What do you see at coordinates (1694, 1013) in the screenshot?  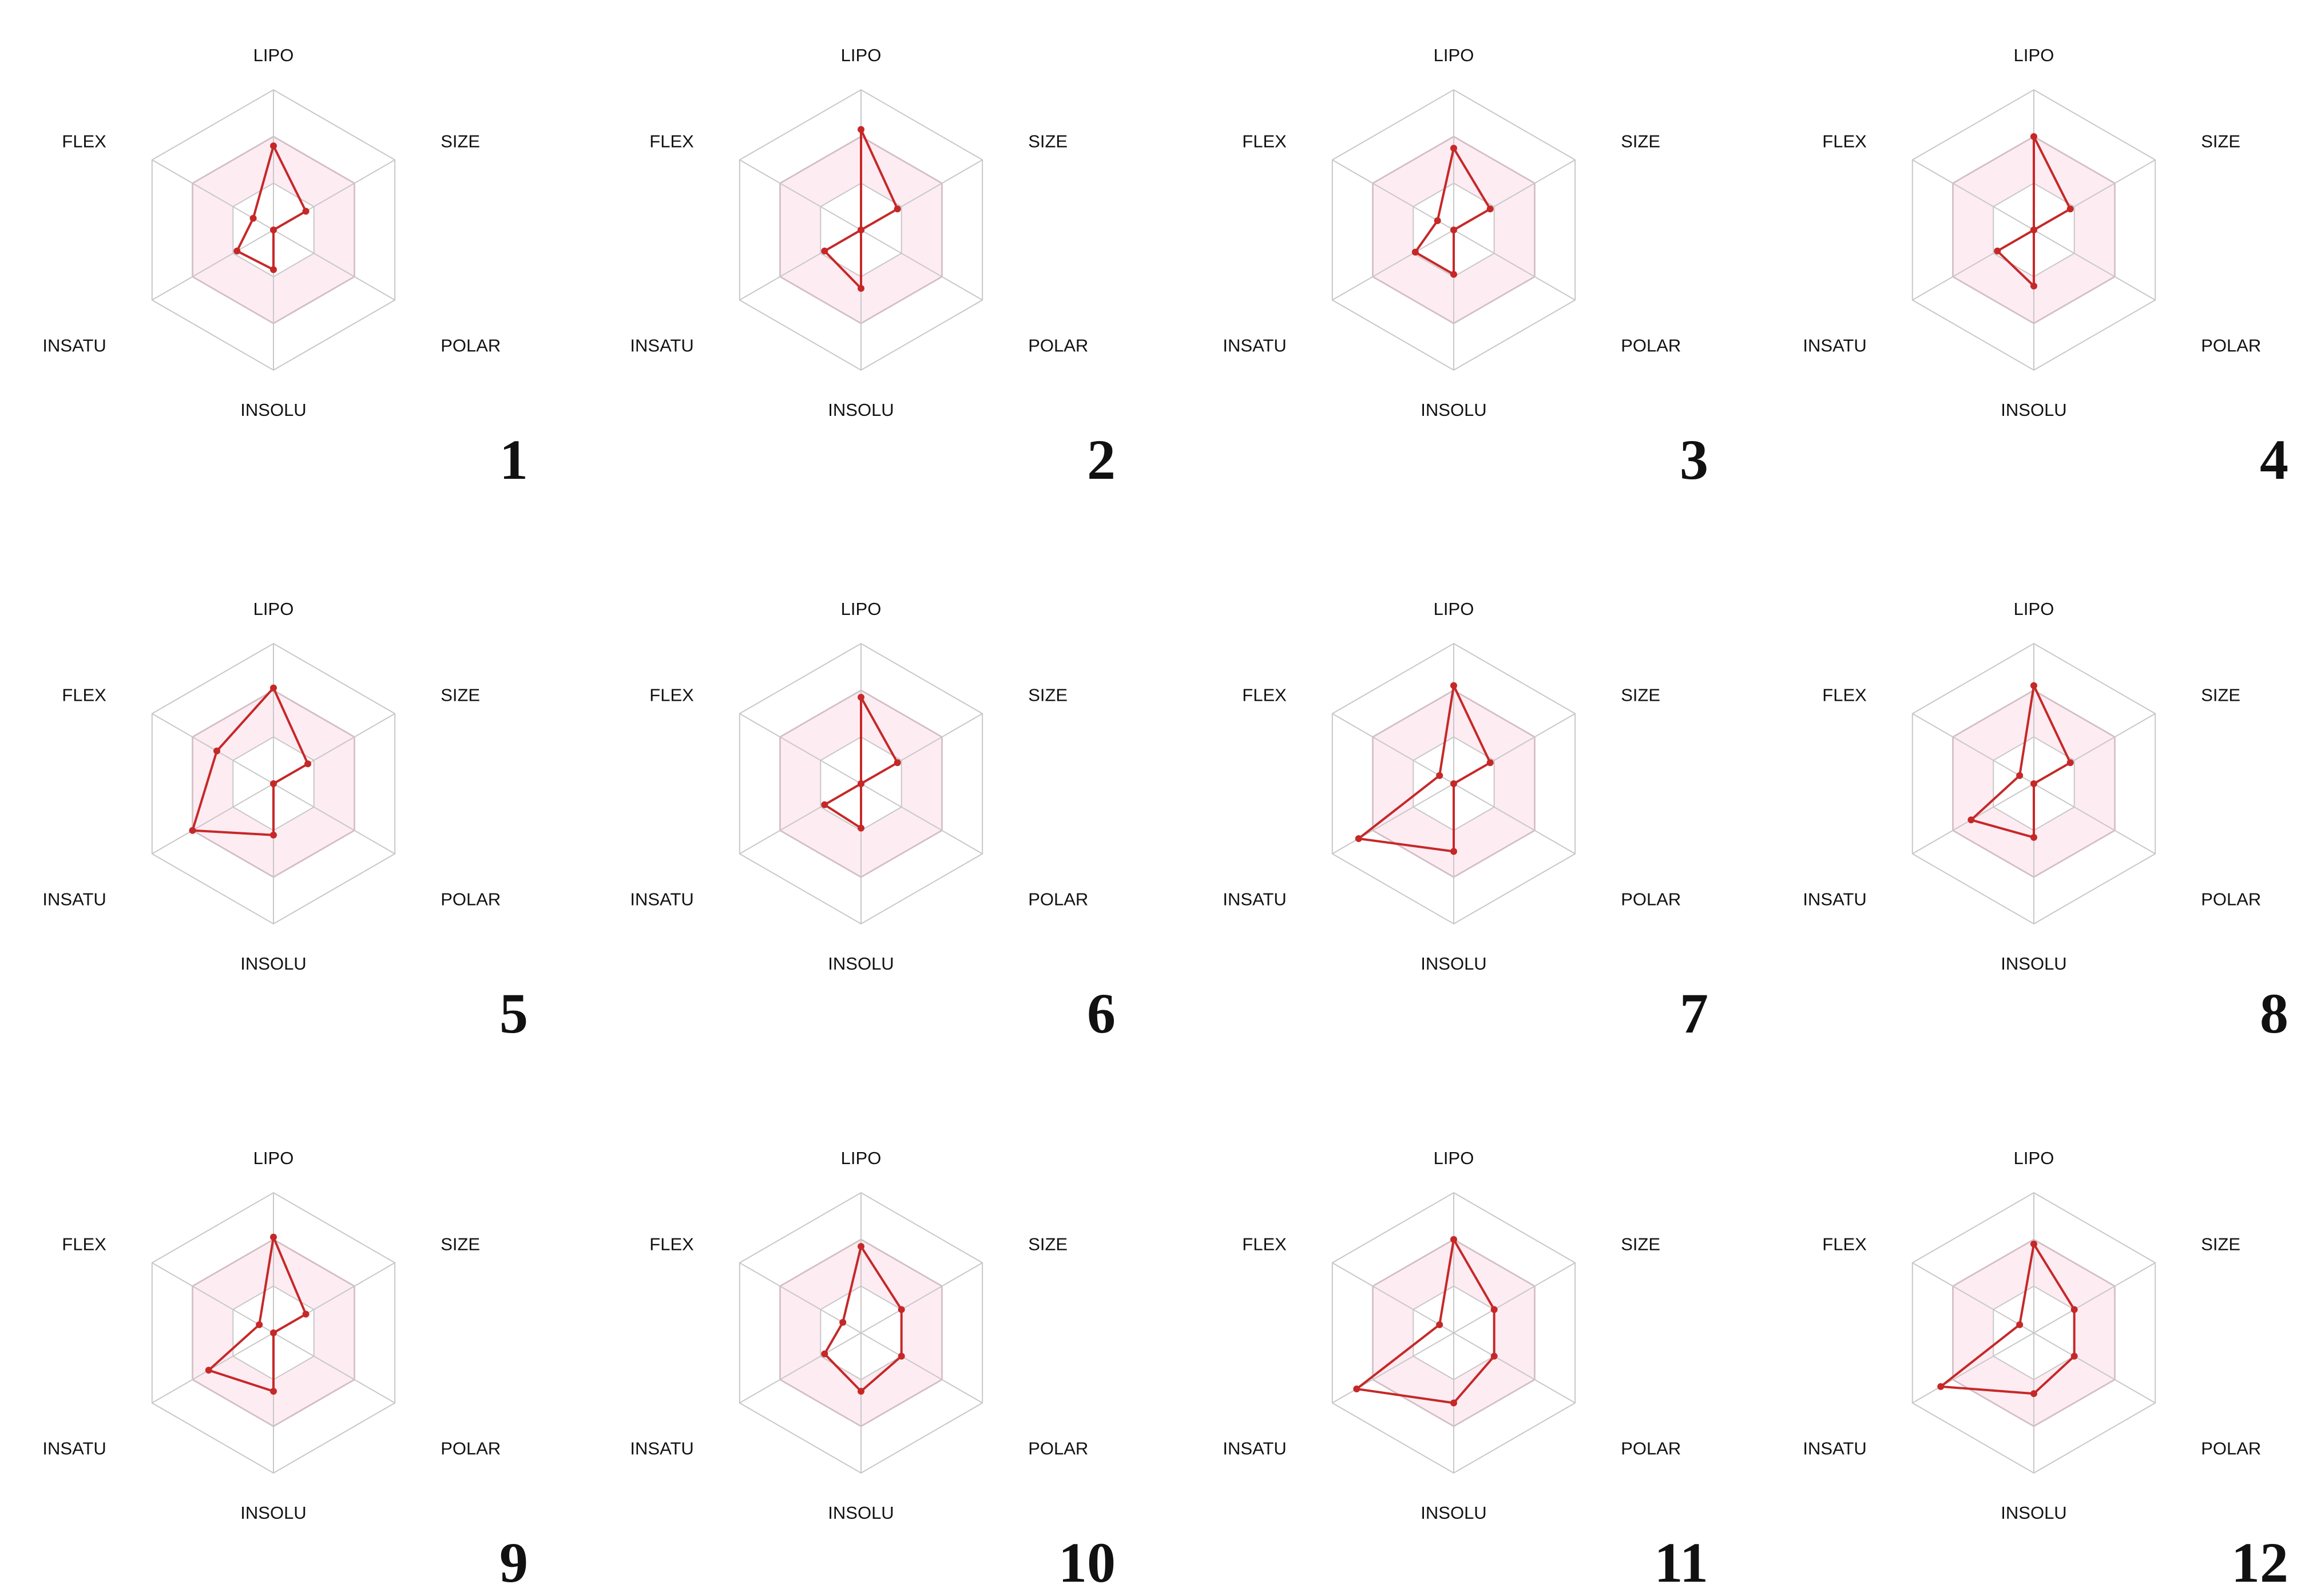 I see `panel-number: 7` at bounding box center [1694, 1013].